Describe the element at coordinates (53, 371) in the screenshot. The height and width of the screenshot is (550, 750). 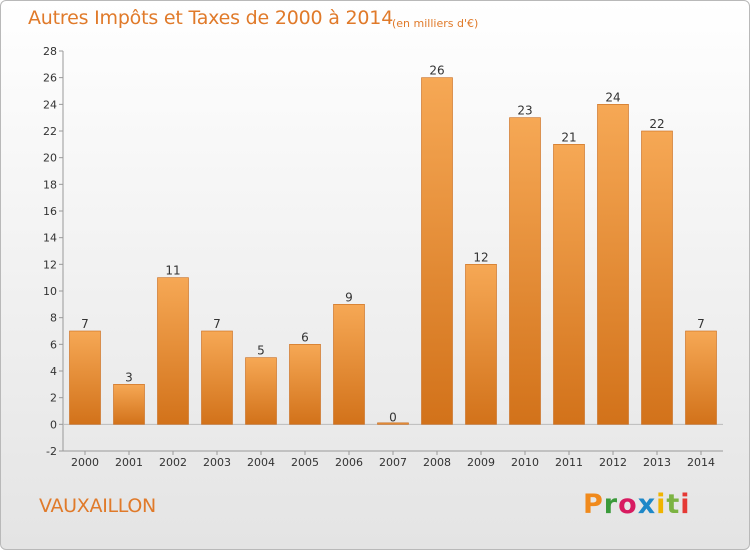
I see `y-tick-label: 4` at that location.